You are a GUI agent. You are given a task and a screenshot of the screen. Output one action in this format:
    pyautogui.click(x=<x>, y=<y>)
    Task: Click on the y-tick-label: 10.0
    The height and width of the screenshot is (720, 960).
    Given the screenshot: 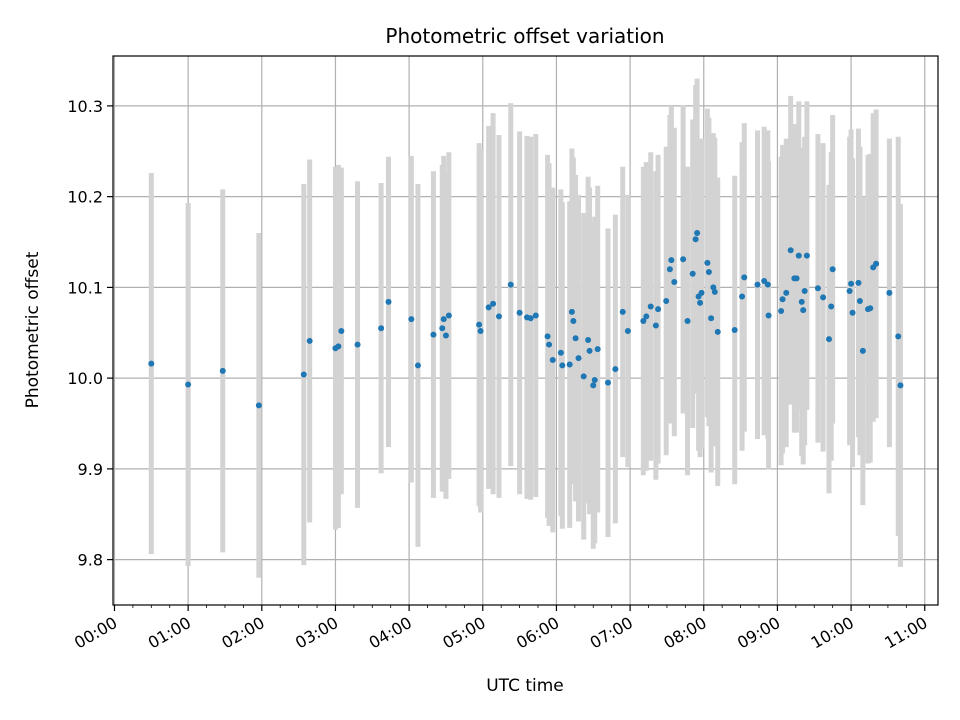 What is the action you would take?
    pyautogui.click(x=85, y=378)
    